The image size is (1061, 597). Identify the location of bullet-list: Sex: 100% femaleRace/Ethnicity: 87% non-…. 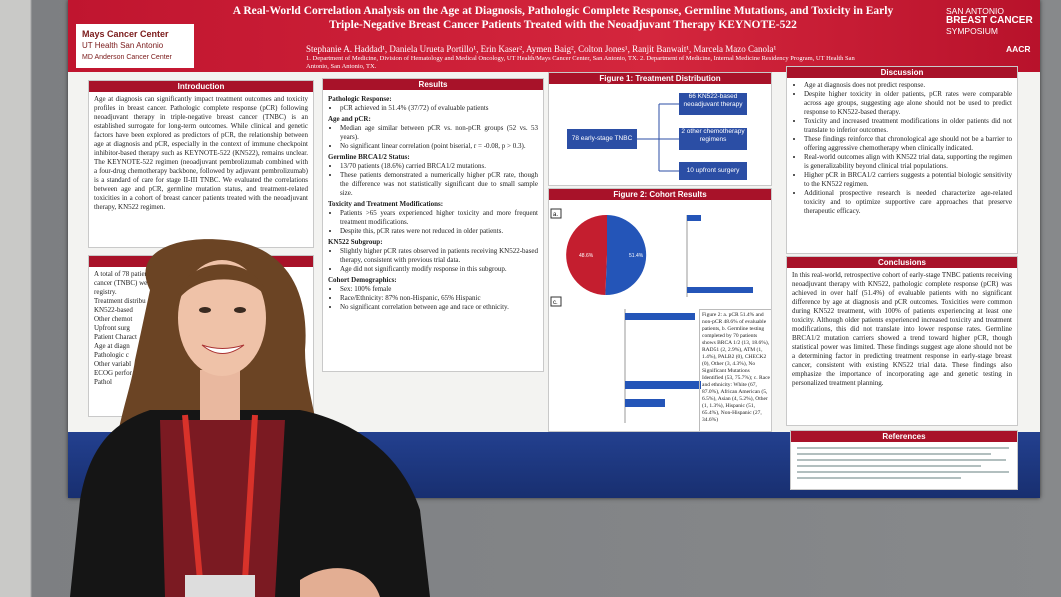
(433, 298).